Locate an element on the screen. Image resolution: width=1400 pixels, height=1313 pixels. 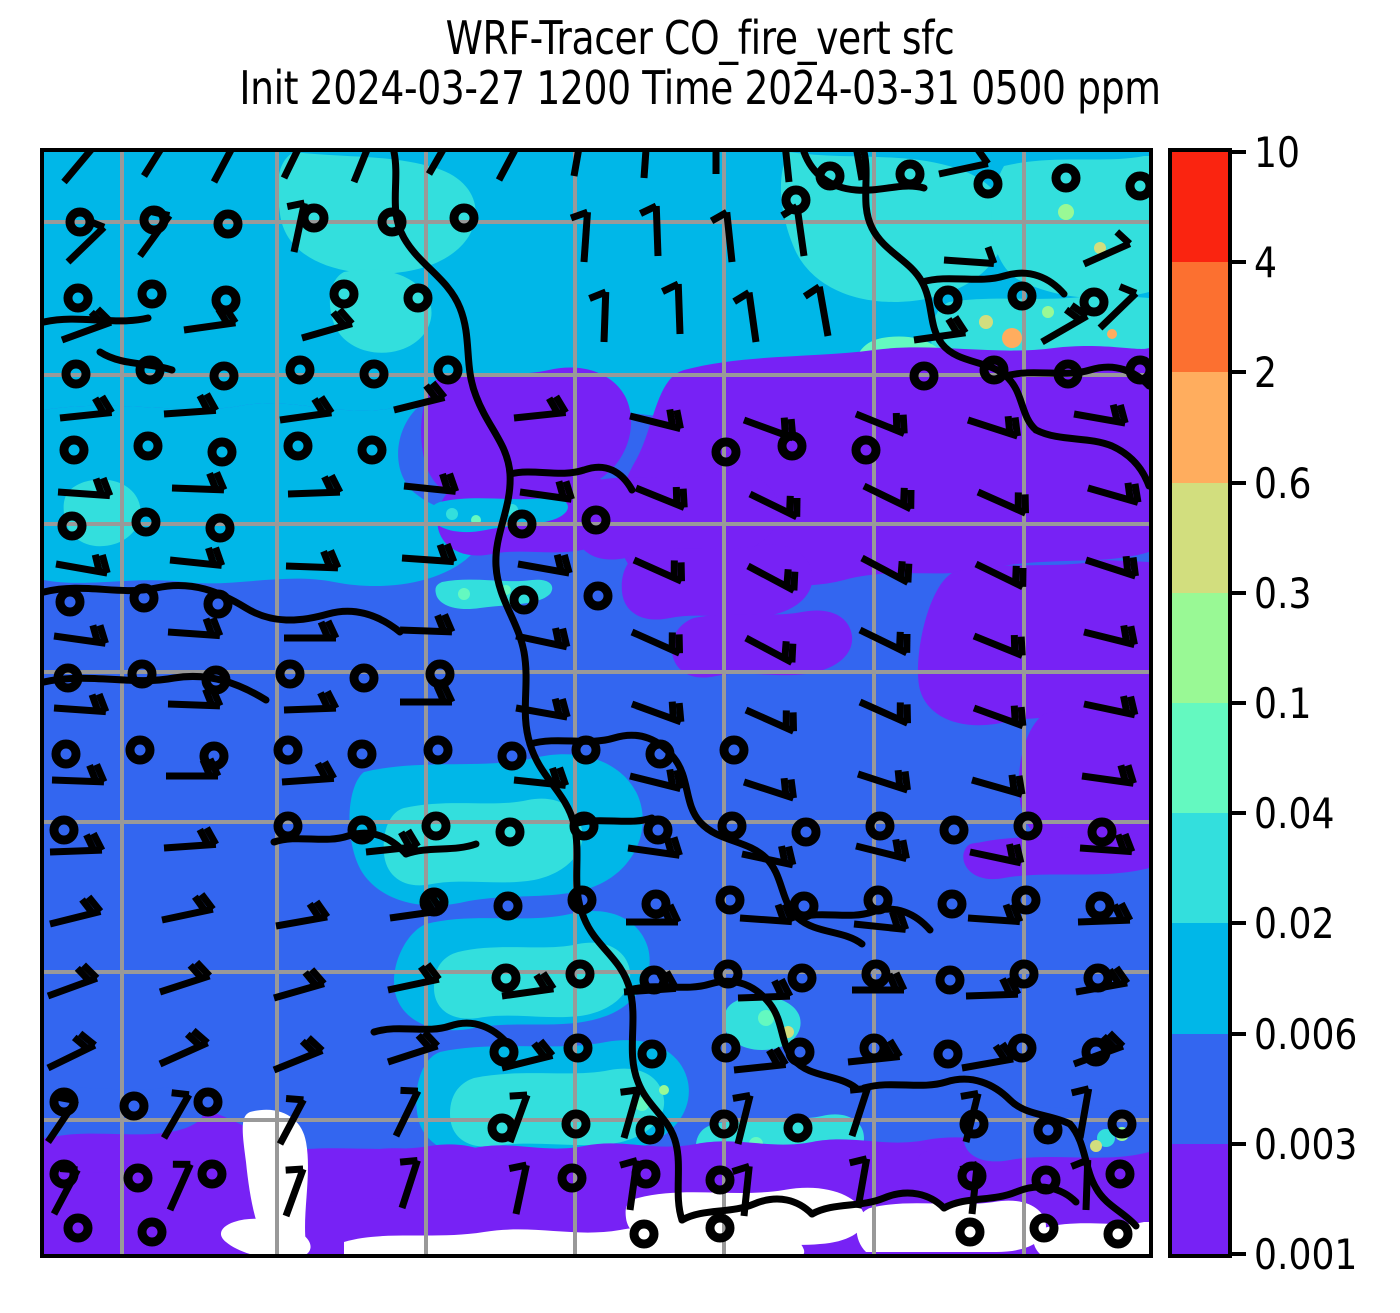
colorbar-tick-label: 0.001 is located at coordinates (1306, 1254).